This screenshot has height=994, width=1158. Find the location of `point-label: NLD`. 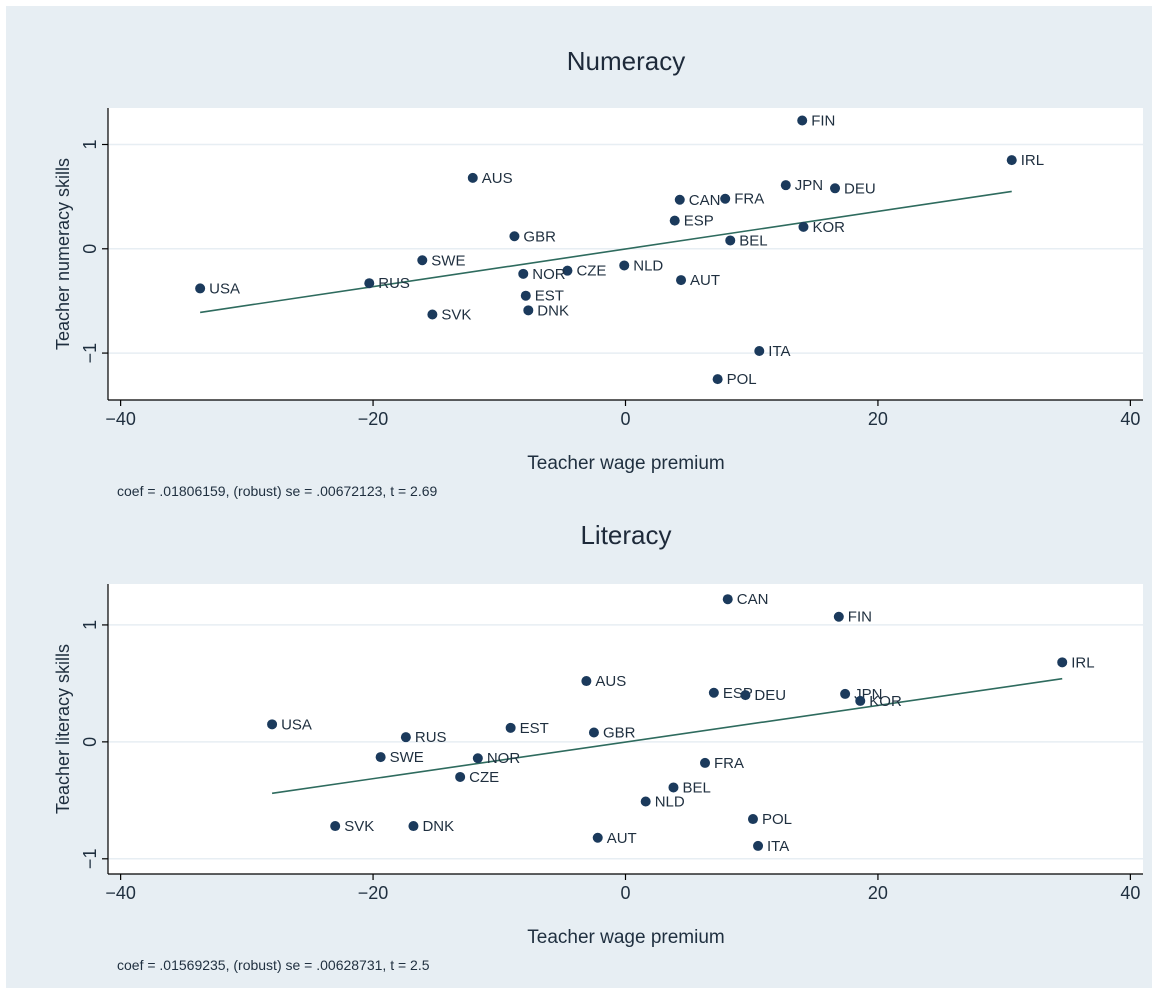

point-label: NLD is located at coordinates (670, 802).